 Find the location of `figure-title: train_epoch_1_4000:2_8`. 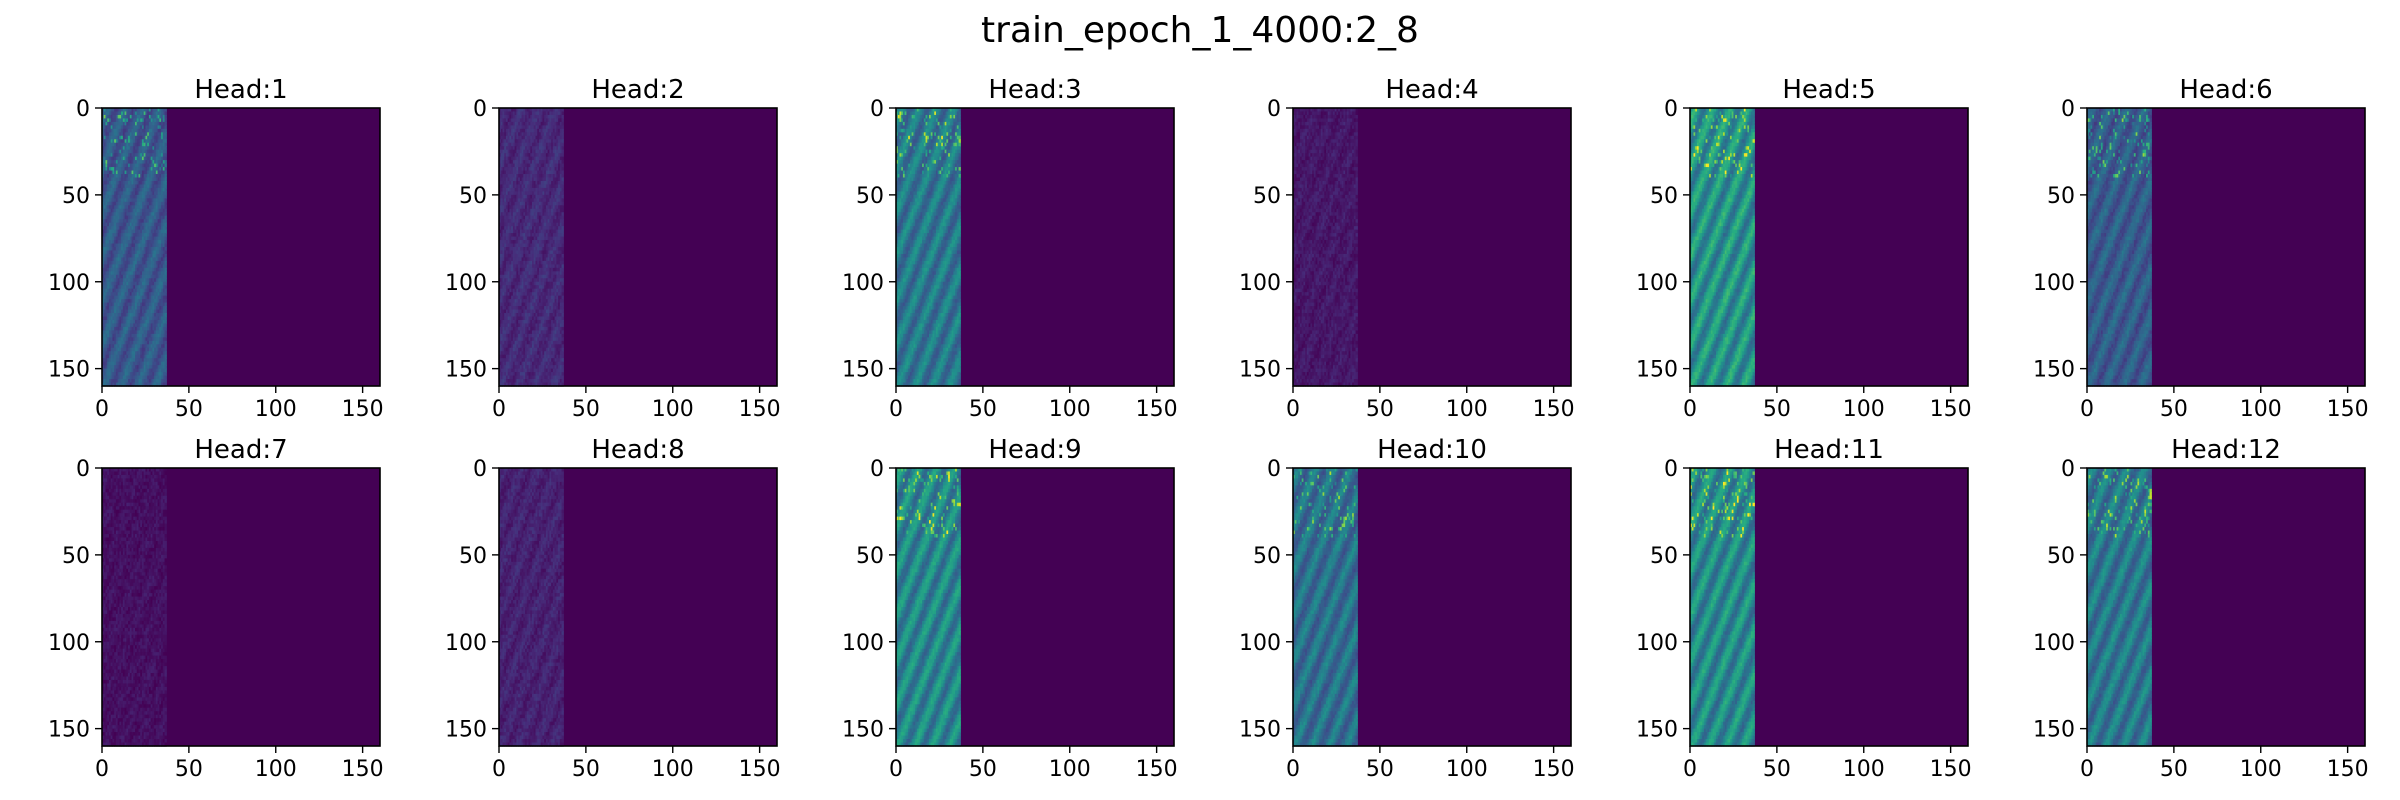

figure-title: train_epoch_1_4000:2_8 is located at coordinates (1200, 30).